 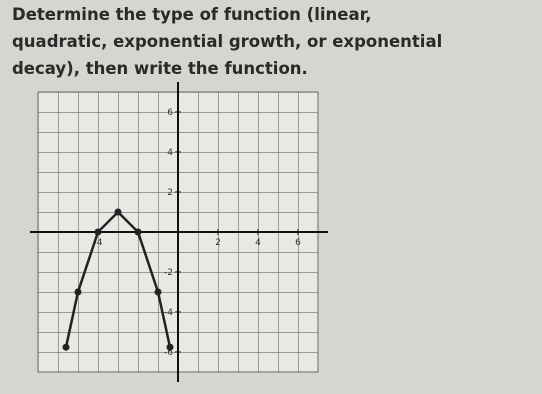 What do you see at coordinates (168, 273) in the screenshot?
I see `y-tick-label: -2` at bounding box center [168, 273].